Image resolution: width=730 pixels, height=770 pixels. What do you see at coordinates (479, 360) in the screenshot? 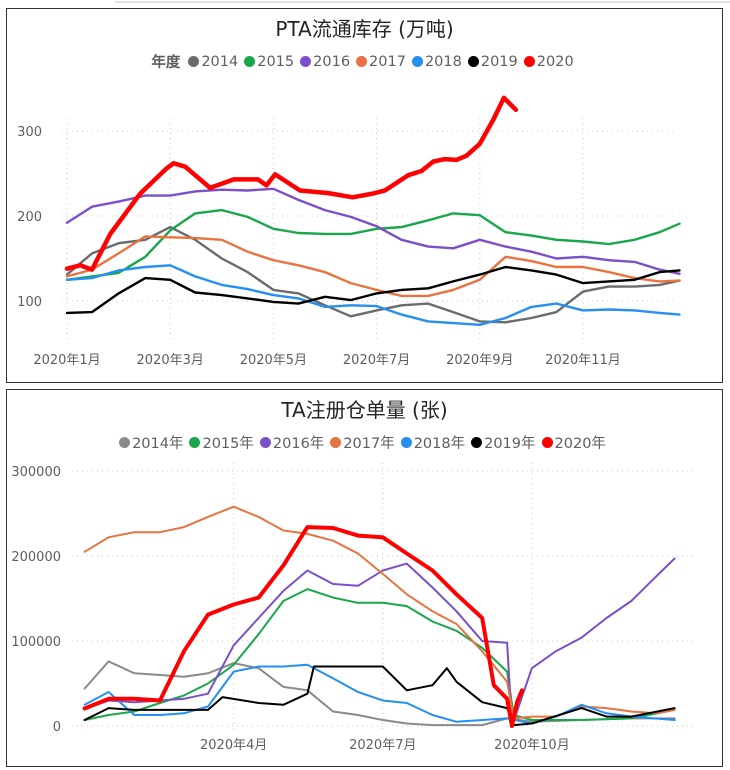
I see `x-tick-label: 2020年9月` at bounding box center [479, 360].